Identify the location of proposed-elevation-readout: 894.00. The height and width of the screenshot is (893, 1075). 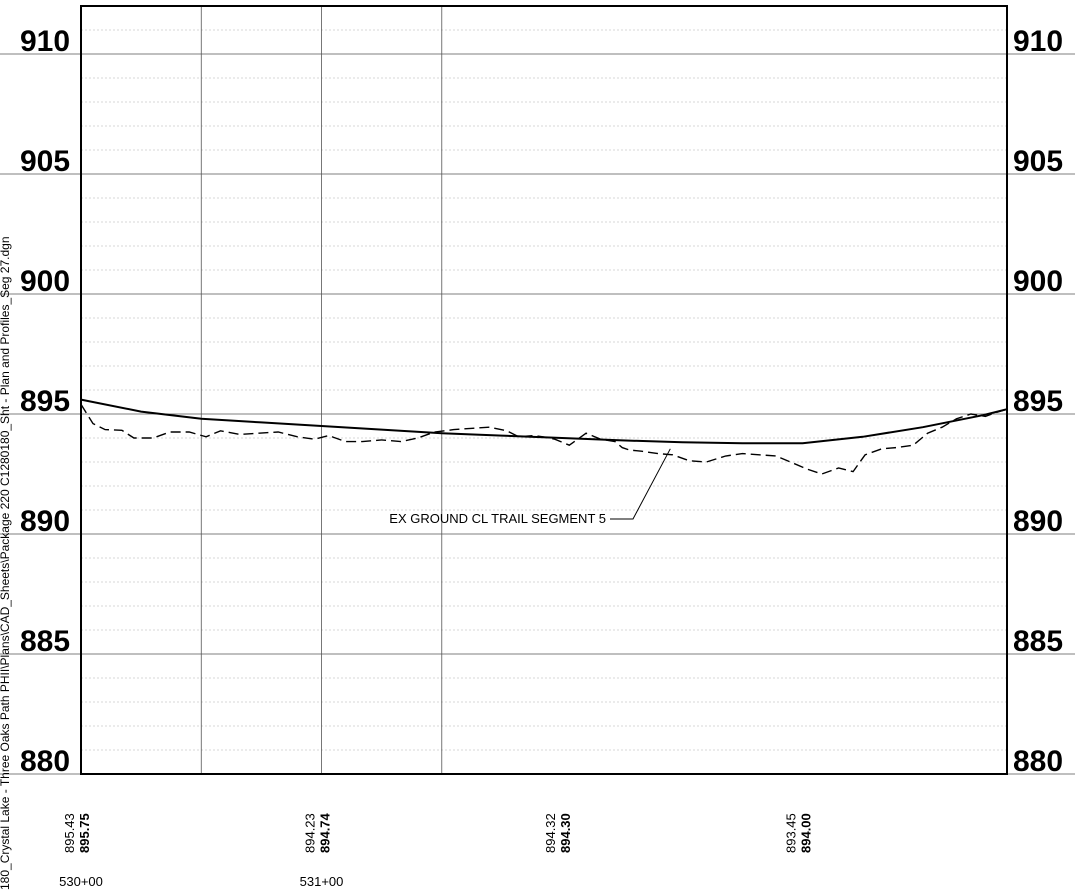
(806, 833).